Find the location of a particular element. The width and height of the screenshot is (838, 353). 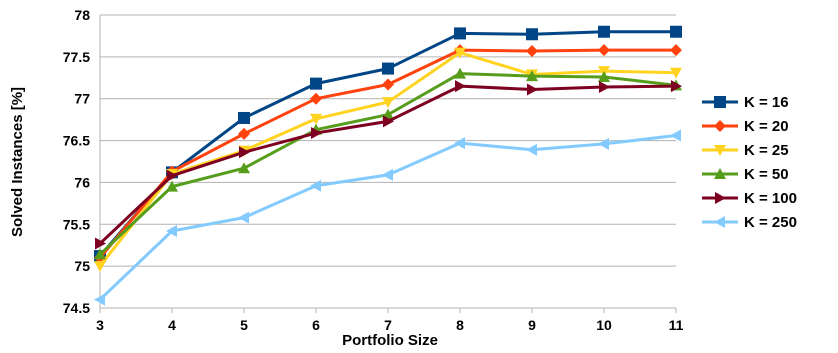

y-tick-label: 75.5 is located at coordinates (76, 224).